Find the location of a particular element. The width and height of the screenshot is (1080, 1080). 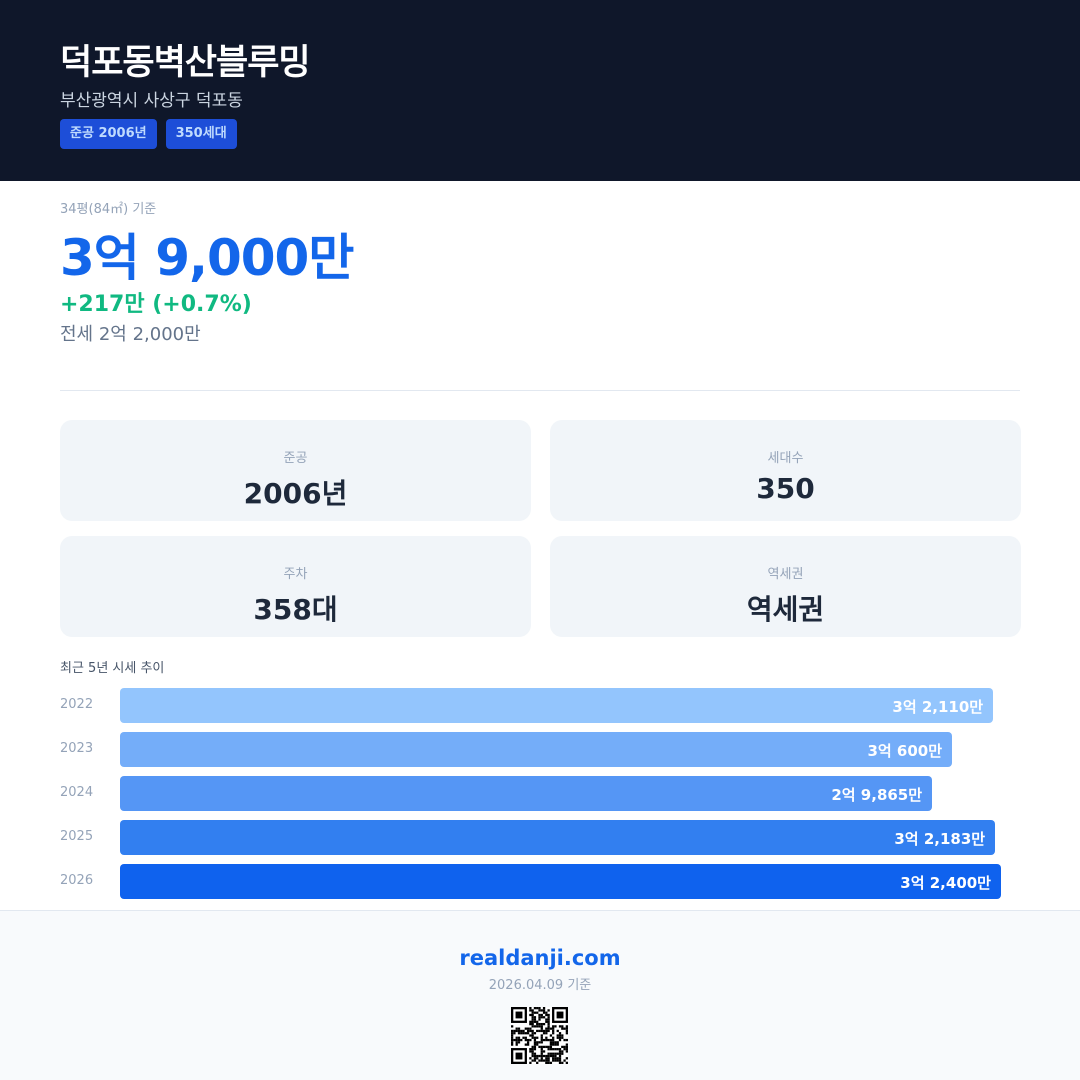

stat-card-households: 세대수 350 is located at coordinates (785, 470).